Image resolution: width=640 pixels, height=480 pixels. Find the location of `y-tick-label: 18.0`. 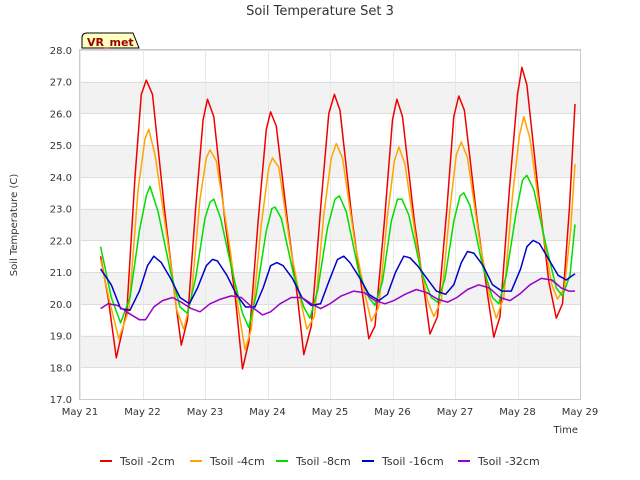

y-tick-label: 18.0 is located at coordinates (61, 368).